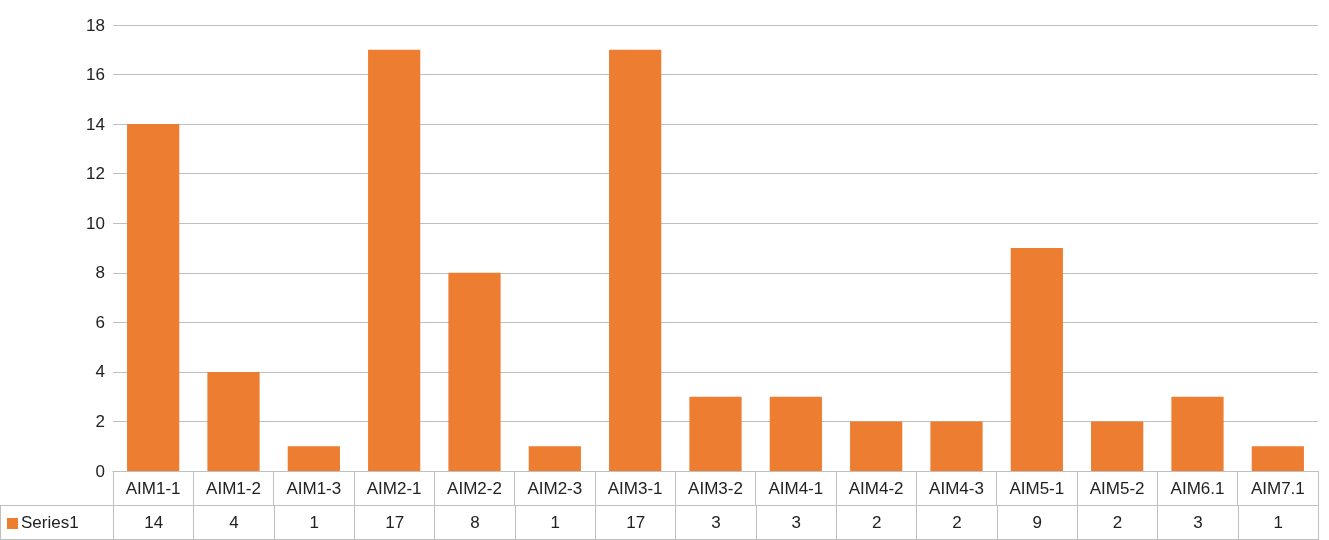 This screenshot has height=540, width=1329. Describe the element at coordinates (95, 174) in the screenshot. I see `y-tick-label: 12` at that location.